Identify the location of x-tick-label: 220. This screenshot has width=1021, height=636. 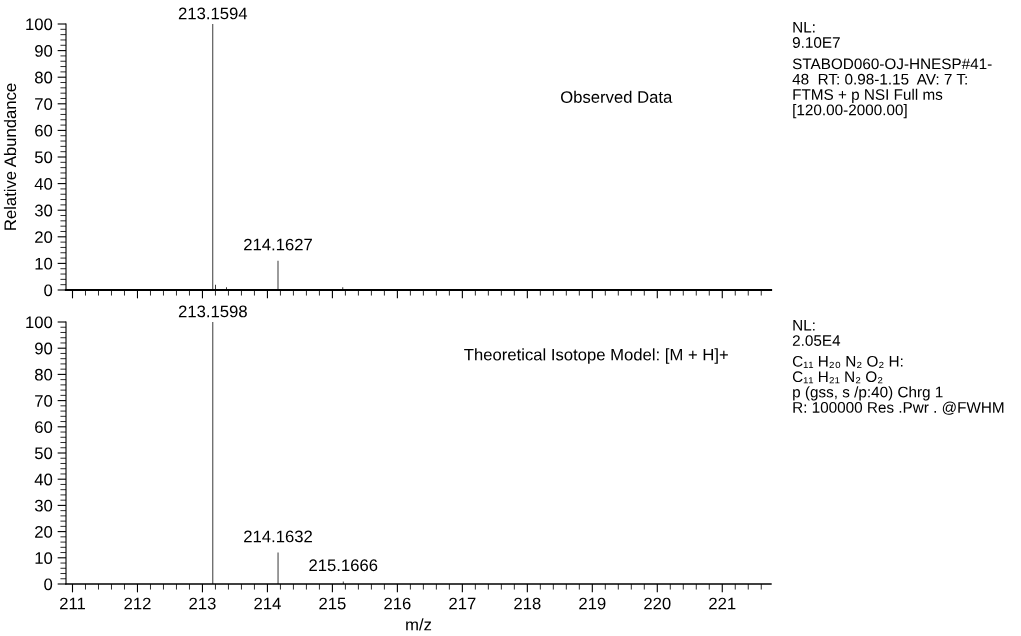
(657, 603).